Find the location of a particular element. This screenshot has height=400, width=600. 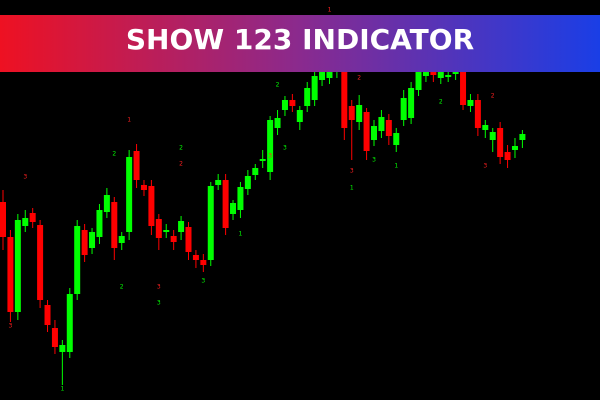

chart-title: SHOW 123 INDICATOR is located at coordinates (300, 39).